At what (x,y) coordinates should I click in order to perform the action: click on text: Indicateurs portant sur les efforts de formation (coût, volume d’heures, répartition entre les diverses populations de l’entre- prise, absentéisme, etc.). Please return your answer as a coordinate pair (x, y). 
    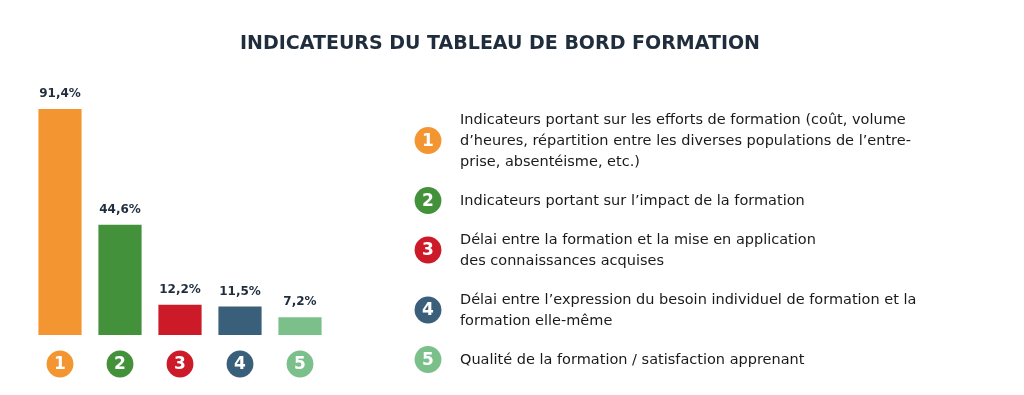
    Looking at the image, I should click on (685, 139).